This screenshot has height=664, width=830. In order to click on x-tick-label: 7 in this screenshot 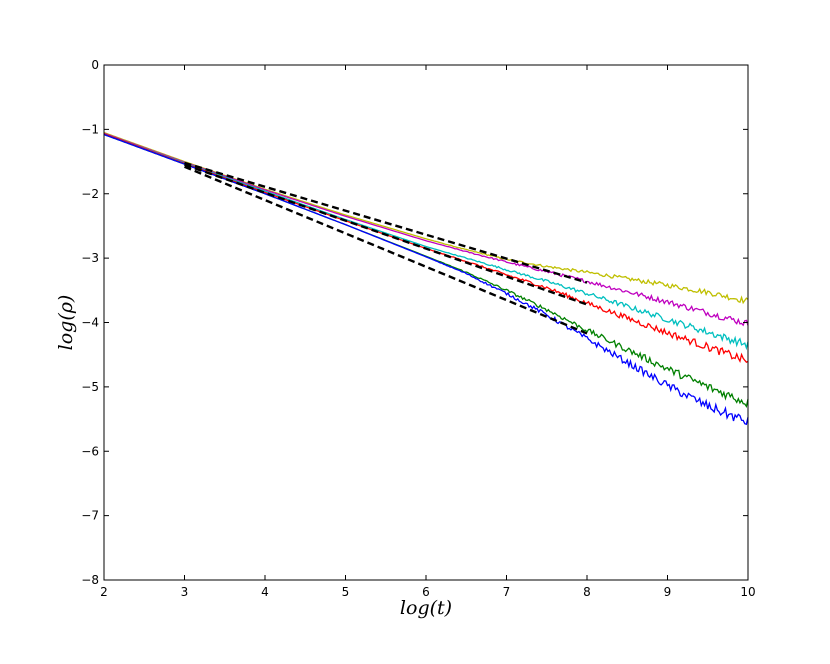, I will do `click(507, 592)`.